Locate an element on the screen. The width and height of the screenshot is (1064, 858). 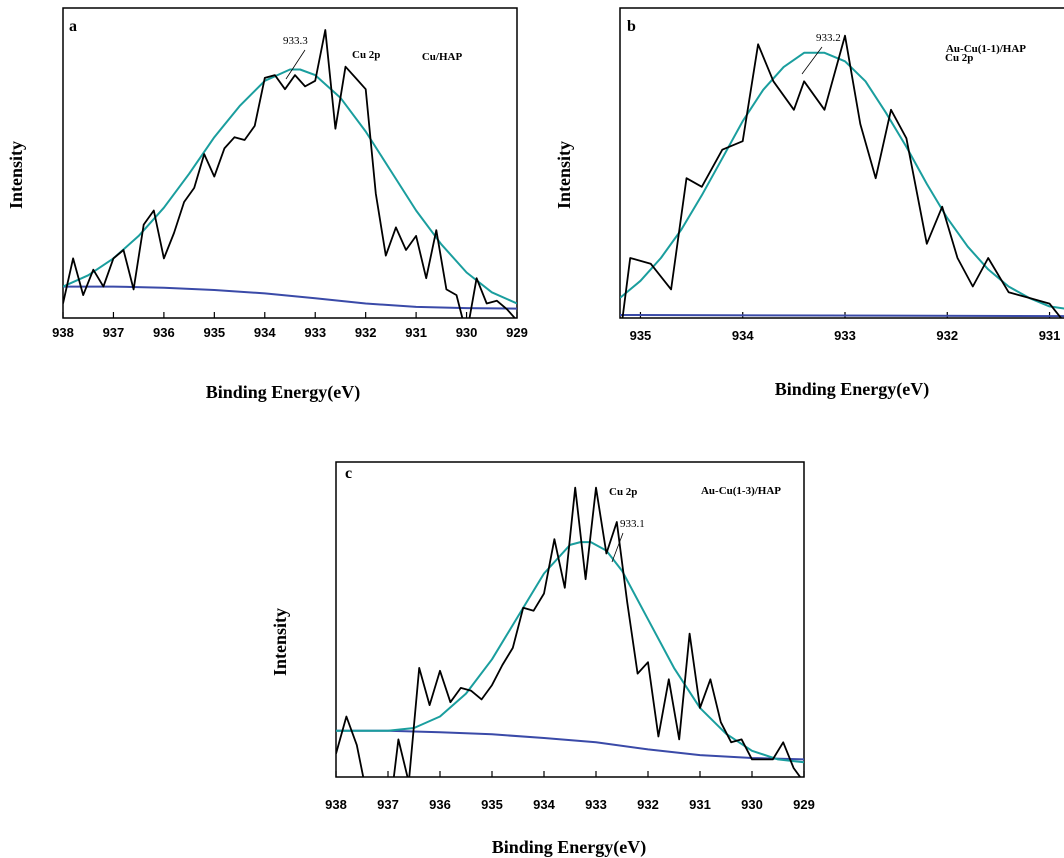
peak-annotation: 933.1 is located at coordinates (632, 524).